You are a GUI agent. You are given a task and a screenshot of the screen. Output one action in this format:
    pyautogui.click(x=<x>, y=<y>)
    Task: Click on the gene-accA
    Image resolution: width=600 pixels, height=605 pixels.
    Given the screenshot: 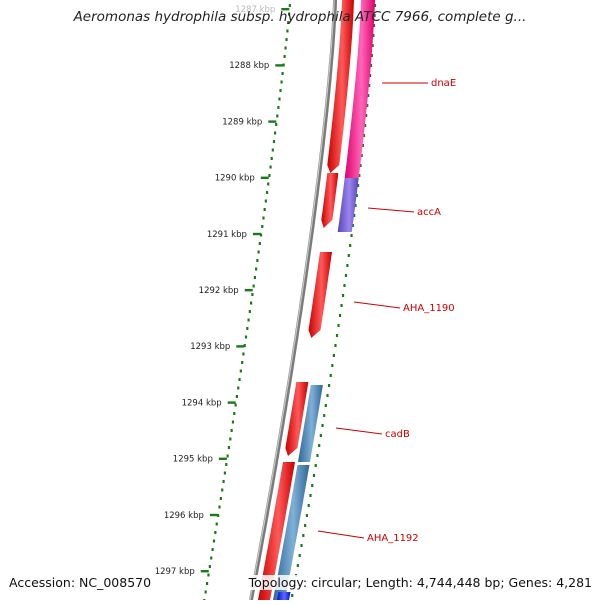 What is the action you would take?
    pyautogui.click(x=330, y=200)
    